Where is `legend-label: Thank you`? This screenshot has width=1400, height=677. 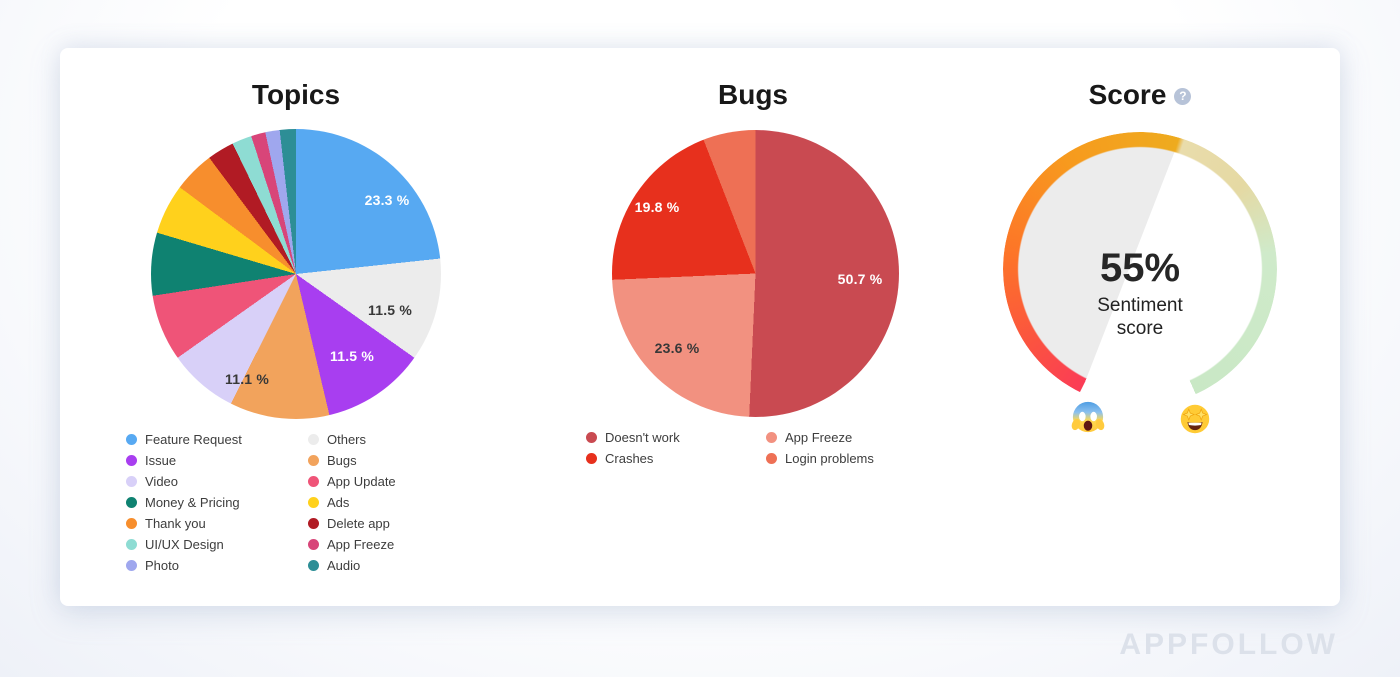 legend-label: Thank you is located at coordinates (175, 523).